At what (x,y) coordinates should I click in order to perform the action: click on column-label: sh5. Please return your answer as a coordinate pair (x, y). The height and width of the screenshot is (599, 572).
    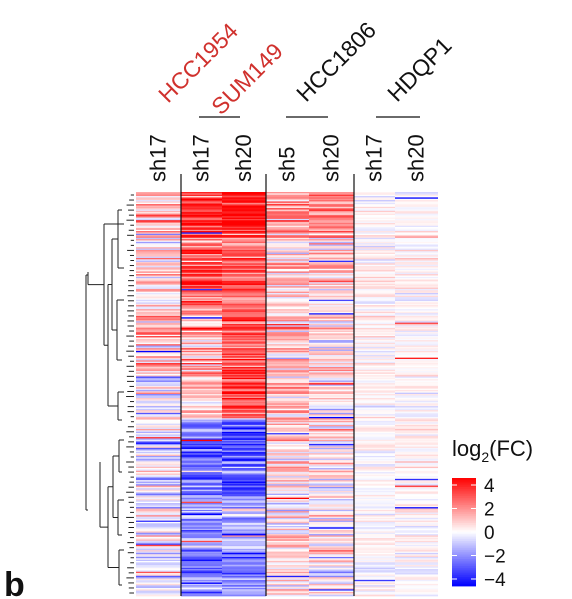
    Looking at the image, I should click on (287, 164).